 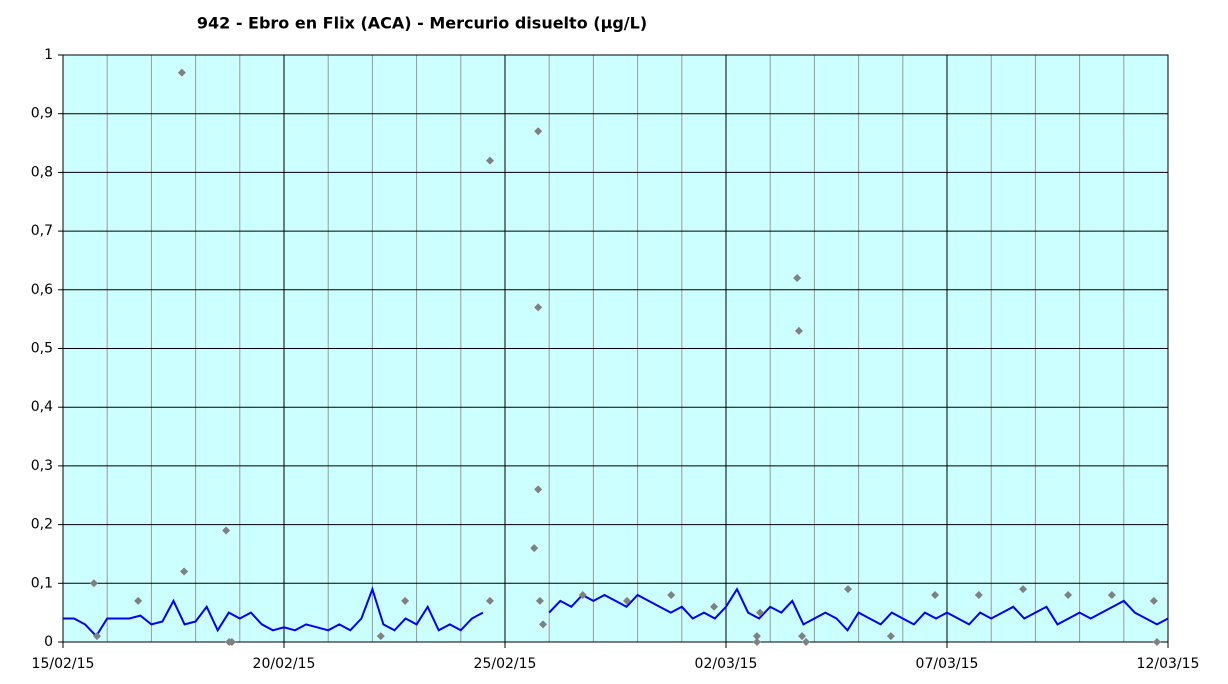 I want to click on x-tick-label: 02/03/15, so click(x=726, y=664).